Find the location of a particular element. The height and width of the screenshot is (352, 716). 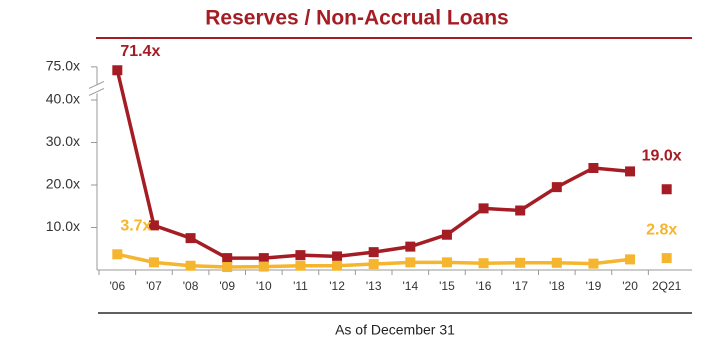

y-tick-label: 20.0x is located at coordinates (63, 184).